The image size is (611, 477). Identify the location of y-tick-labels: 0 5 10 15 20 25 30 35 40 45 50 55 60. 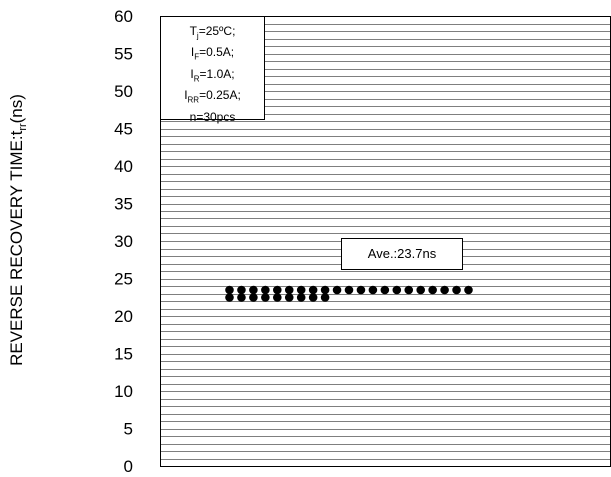
(123, 241).